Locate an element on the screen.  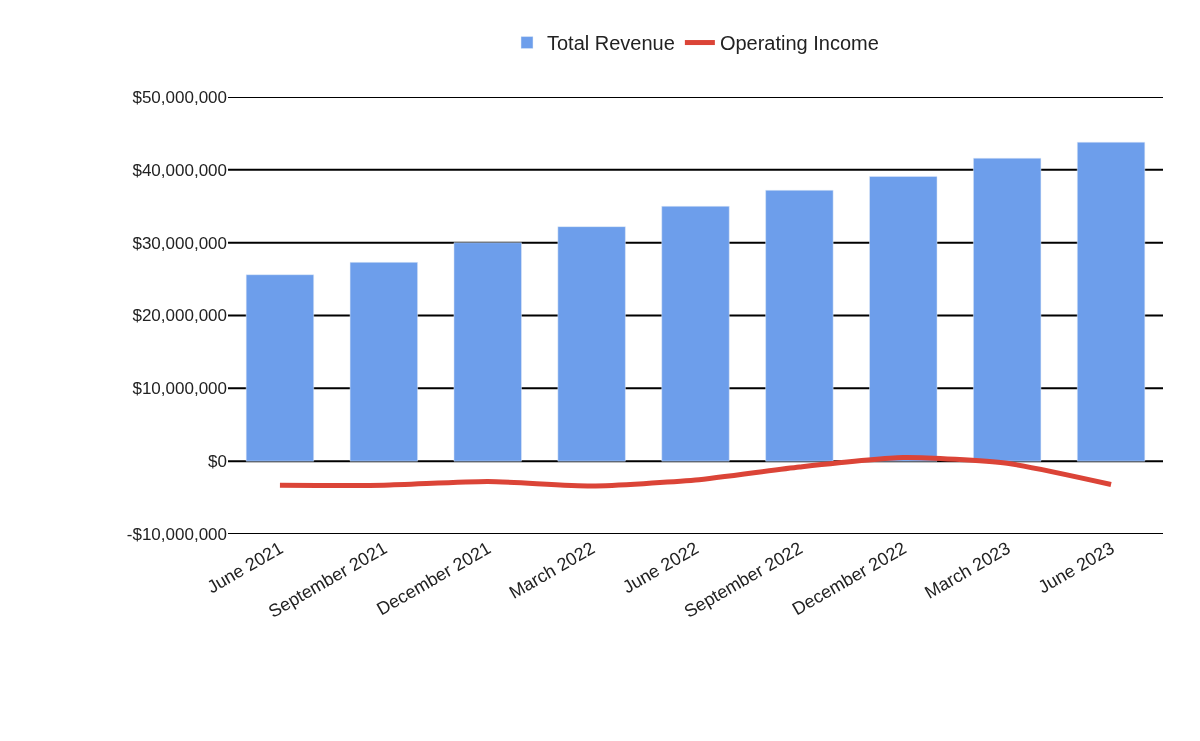
y-tick-label: $30,000,000 is located at coordinates (179, 243).